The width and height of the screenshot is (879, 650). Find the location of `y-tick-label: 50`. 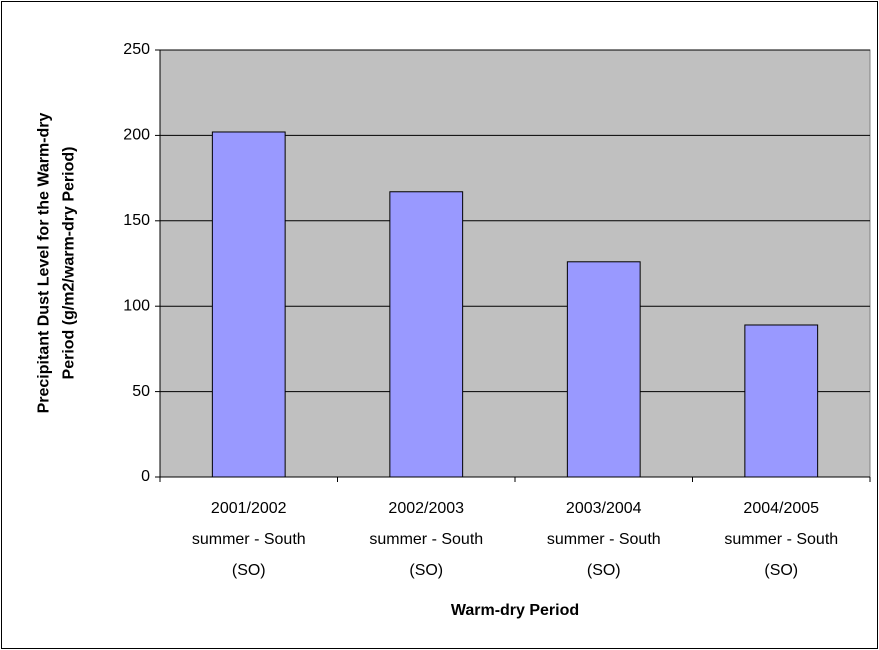

y-tick-label: 50 is located at coordinates (141, 391).